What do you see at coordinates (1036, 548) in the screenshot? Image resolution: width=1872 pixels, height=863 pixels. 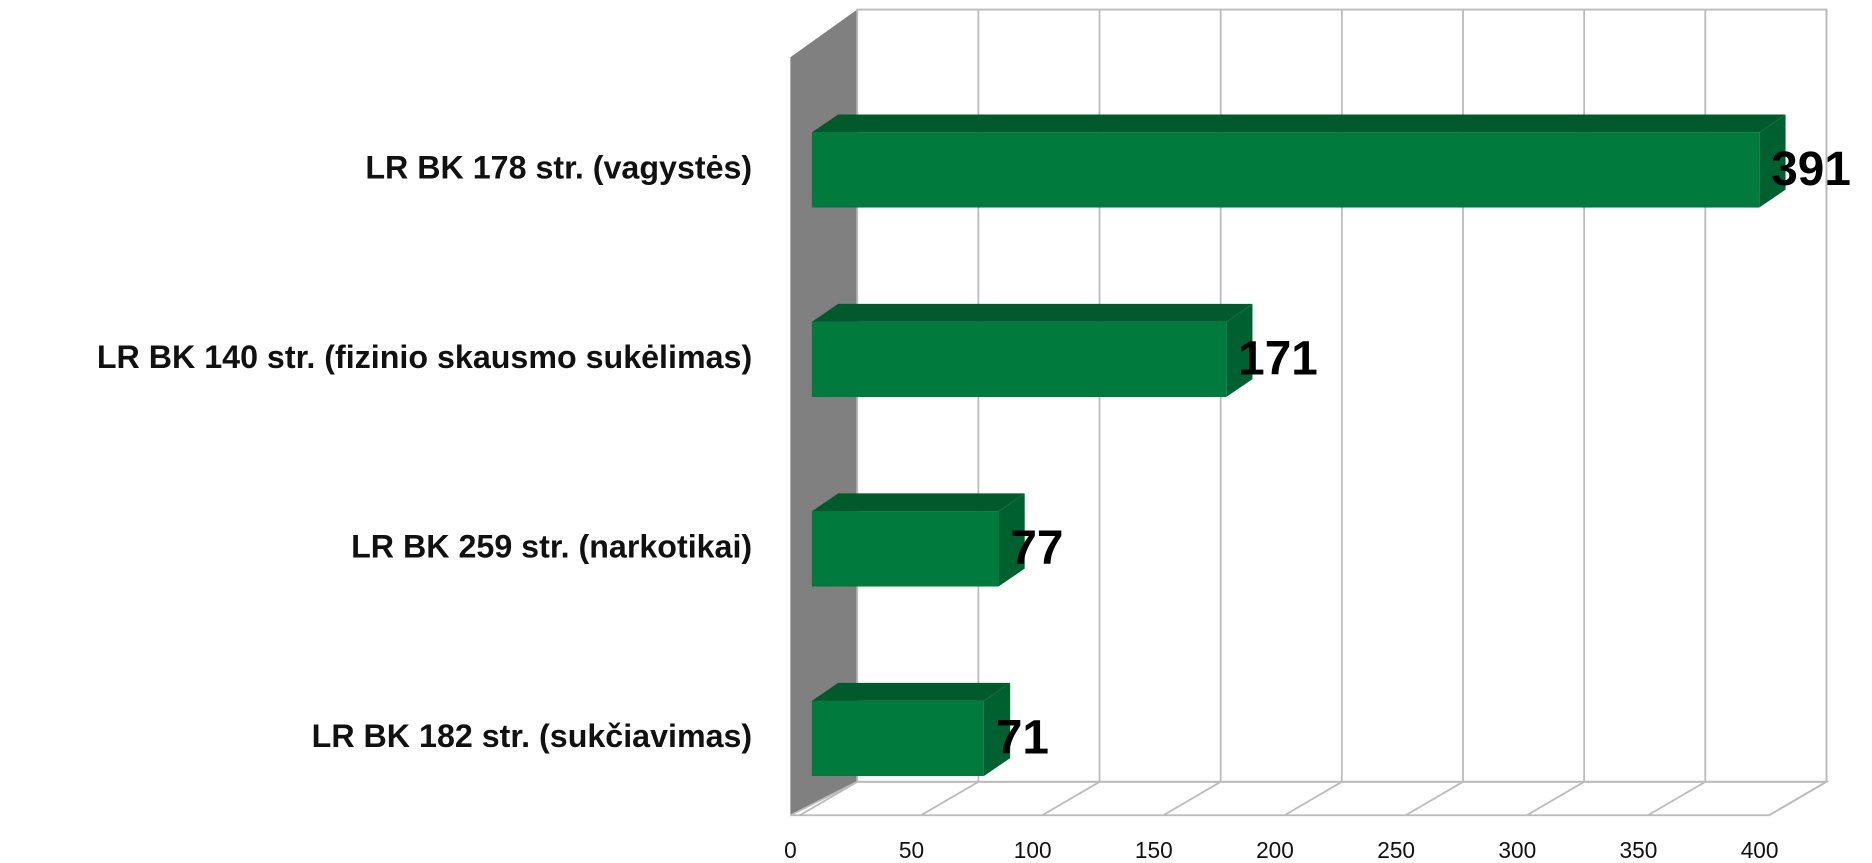 I see `value-label: 77` at bounding box center [1036, 548].